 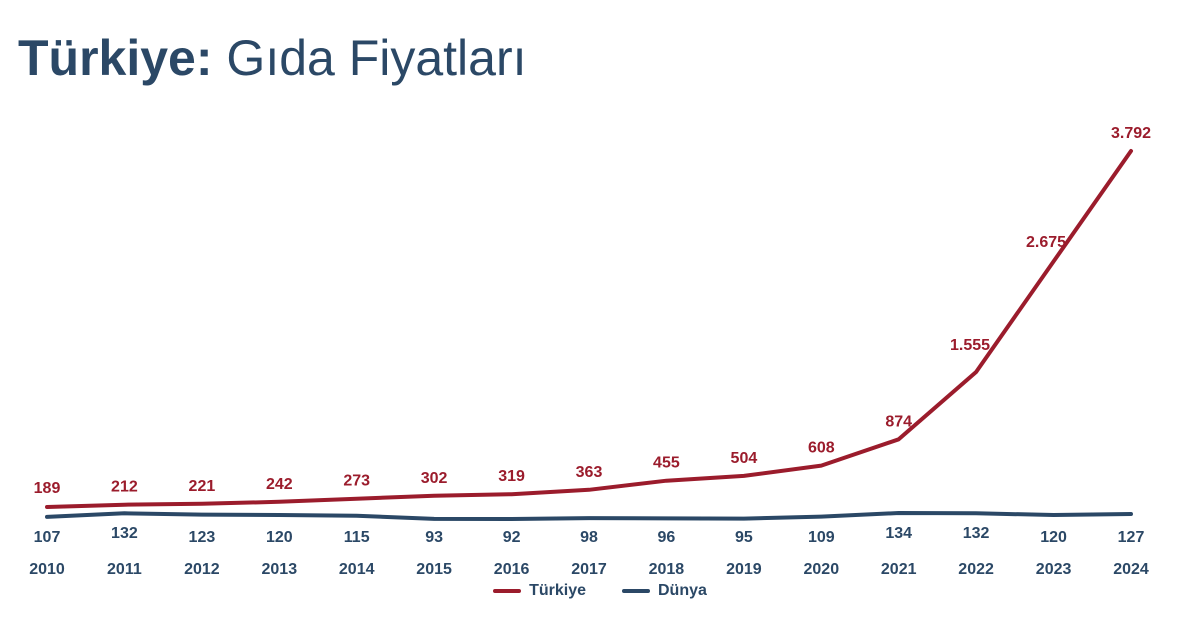 I want to click on x-tick-label: 2019, so click(x=744, y=569).